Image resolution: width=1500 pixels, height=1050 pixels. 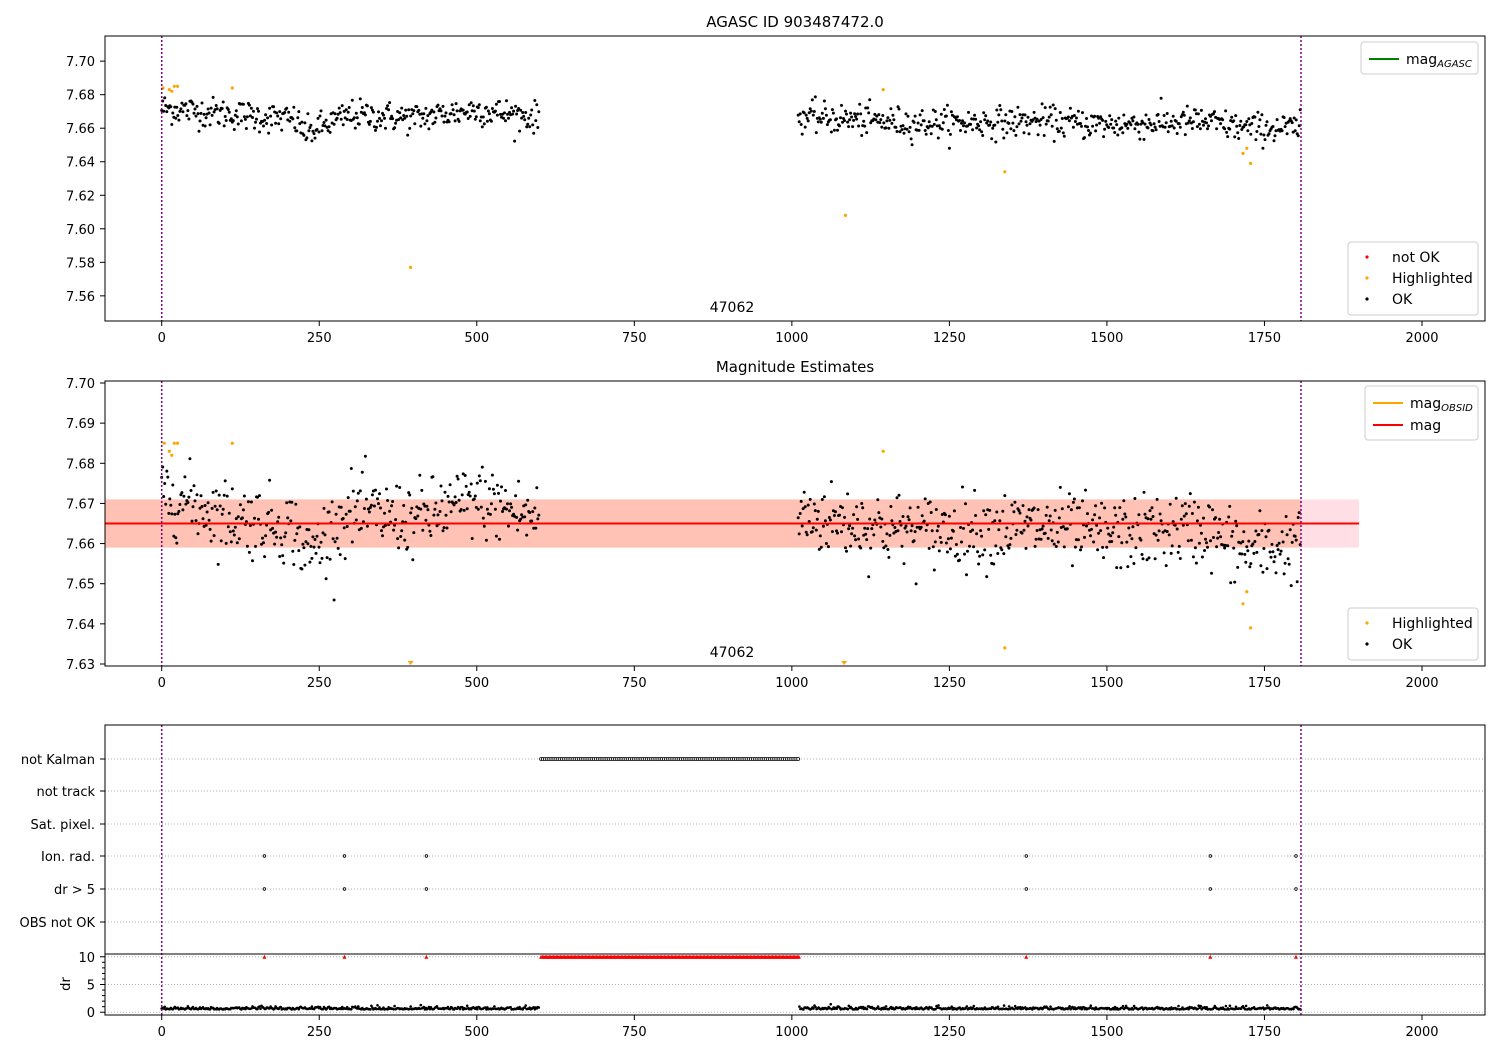 What do you see at coordinates (1106, 1032) in the screenshot?
I see `x-tick-label: 1500` at bounding box center [1106, 1032].